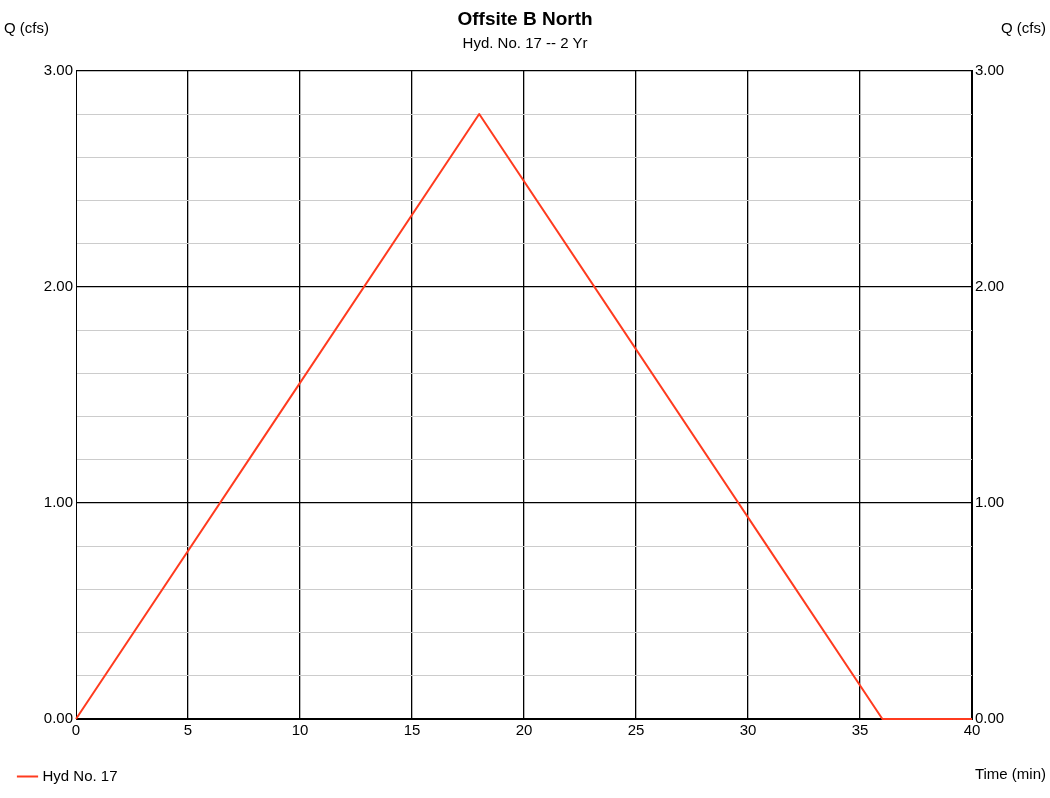  I want to click on y-axis-title: Q (cfs), so click(26, 27).